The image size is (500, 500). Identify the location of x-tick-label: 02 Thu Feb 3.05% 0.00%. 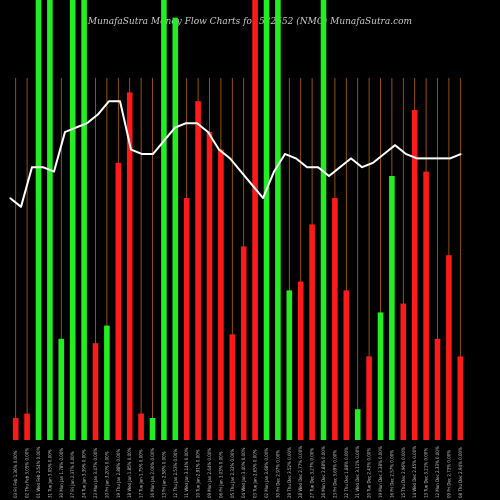
(27, 473).